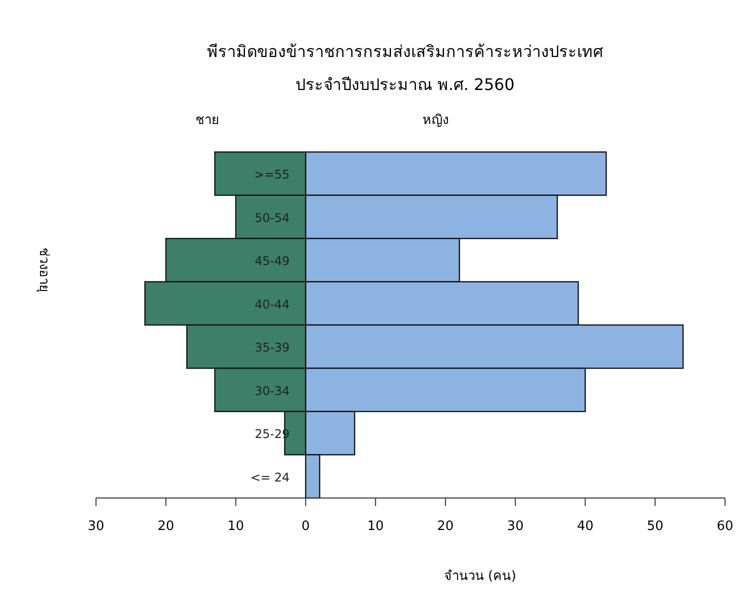 The image size is (737, 600). I want to click on chart-subtitle: ประจำปีงบประมาณ พ.ศ. 2560, so click(405, 84).